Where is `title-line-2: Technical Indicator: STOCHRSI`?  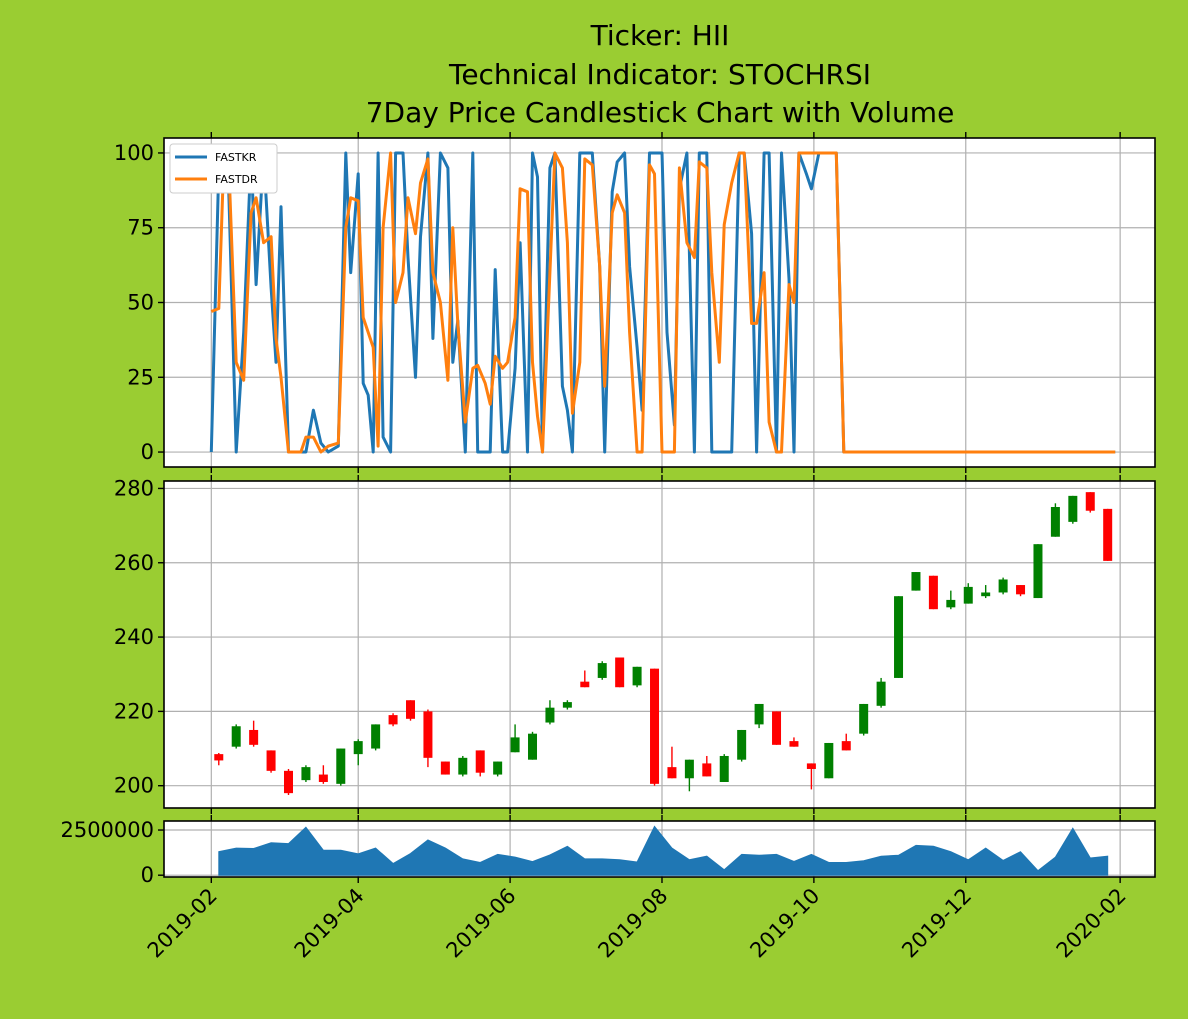 title-line-2: Technical Indicator: STOCHRSI is located at coordinates (659, 74).